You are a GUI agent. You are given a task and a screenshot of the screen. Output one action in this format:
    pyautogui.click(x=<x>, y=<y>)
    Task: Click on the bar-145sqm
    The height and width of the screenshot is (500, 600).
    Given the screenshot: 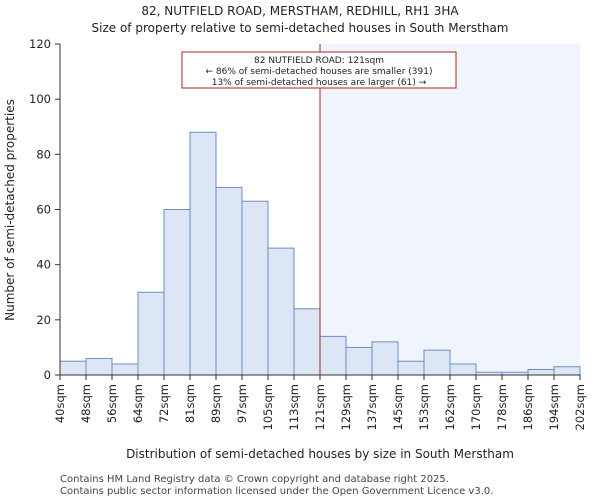 What is the action you would take?
    pyautogui.click(x=411, y=368)
    